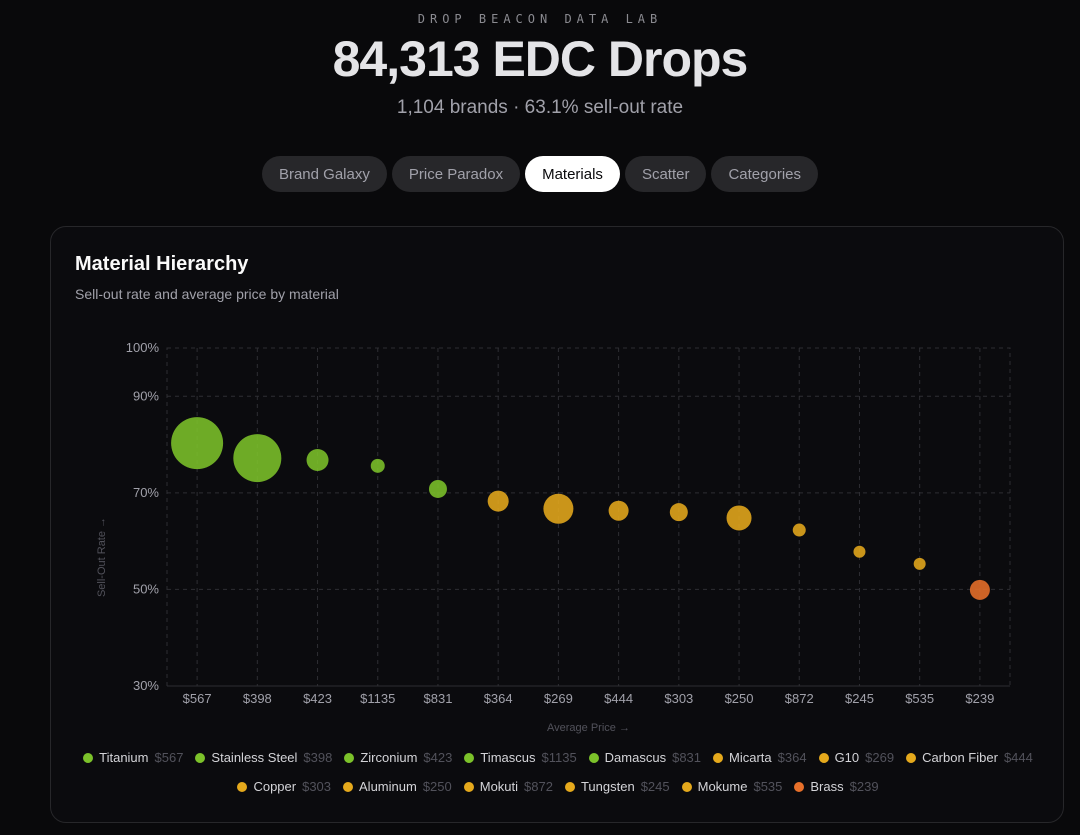  I want to click on tab-scatter: Scatter, so click(665, 174).